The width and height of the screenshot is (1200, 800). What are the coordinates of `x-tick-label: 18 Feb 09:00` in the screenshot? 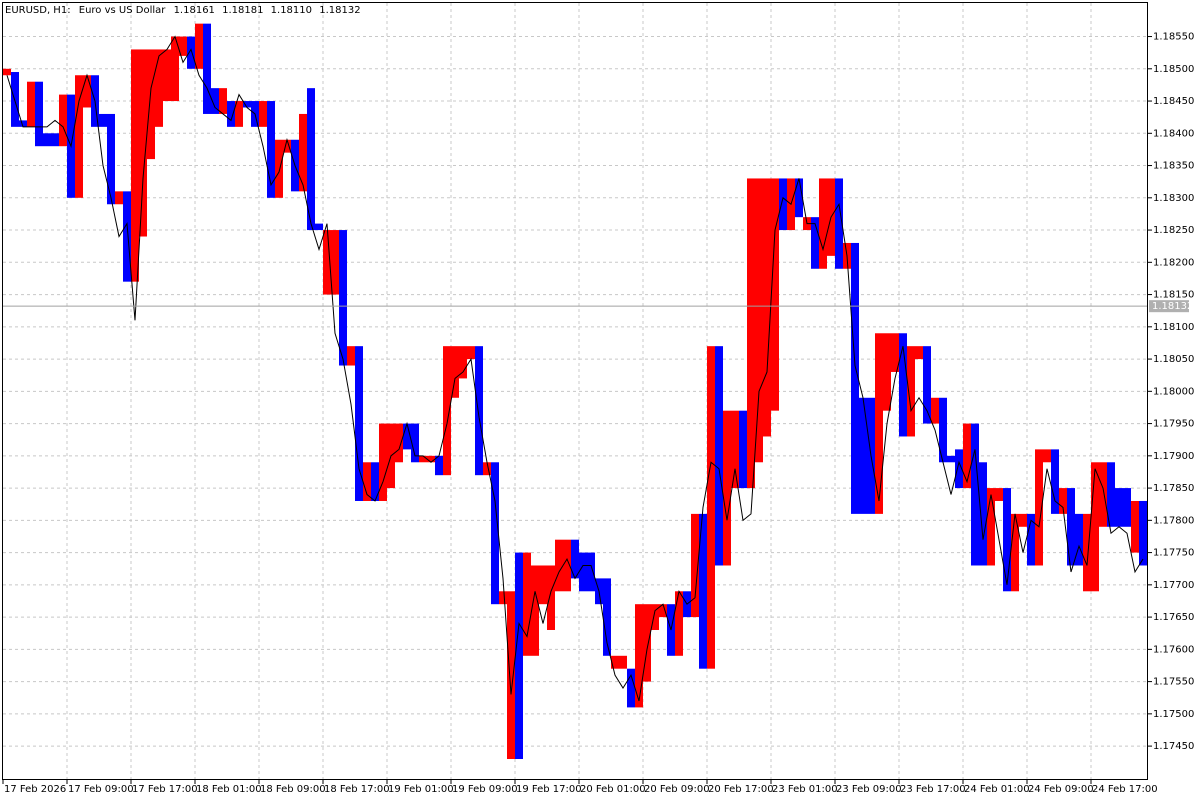 It's located at (293, 789).